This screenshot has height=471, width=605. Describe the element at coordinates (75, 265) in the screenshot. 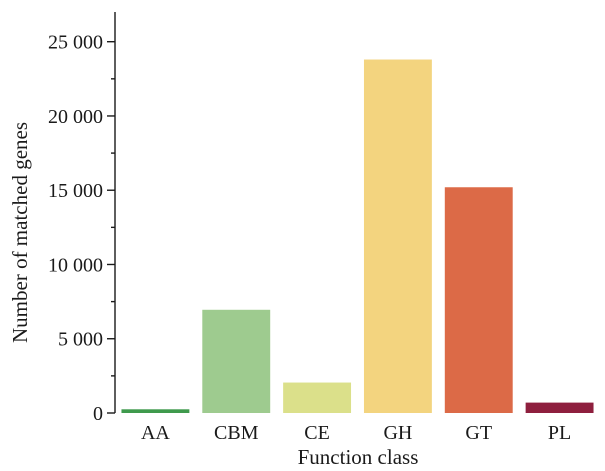

I see `y-tick-label: 10 000` at that location.